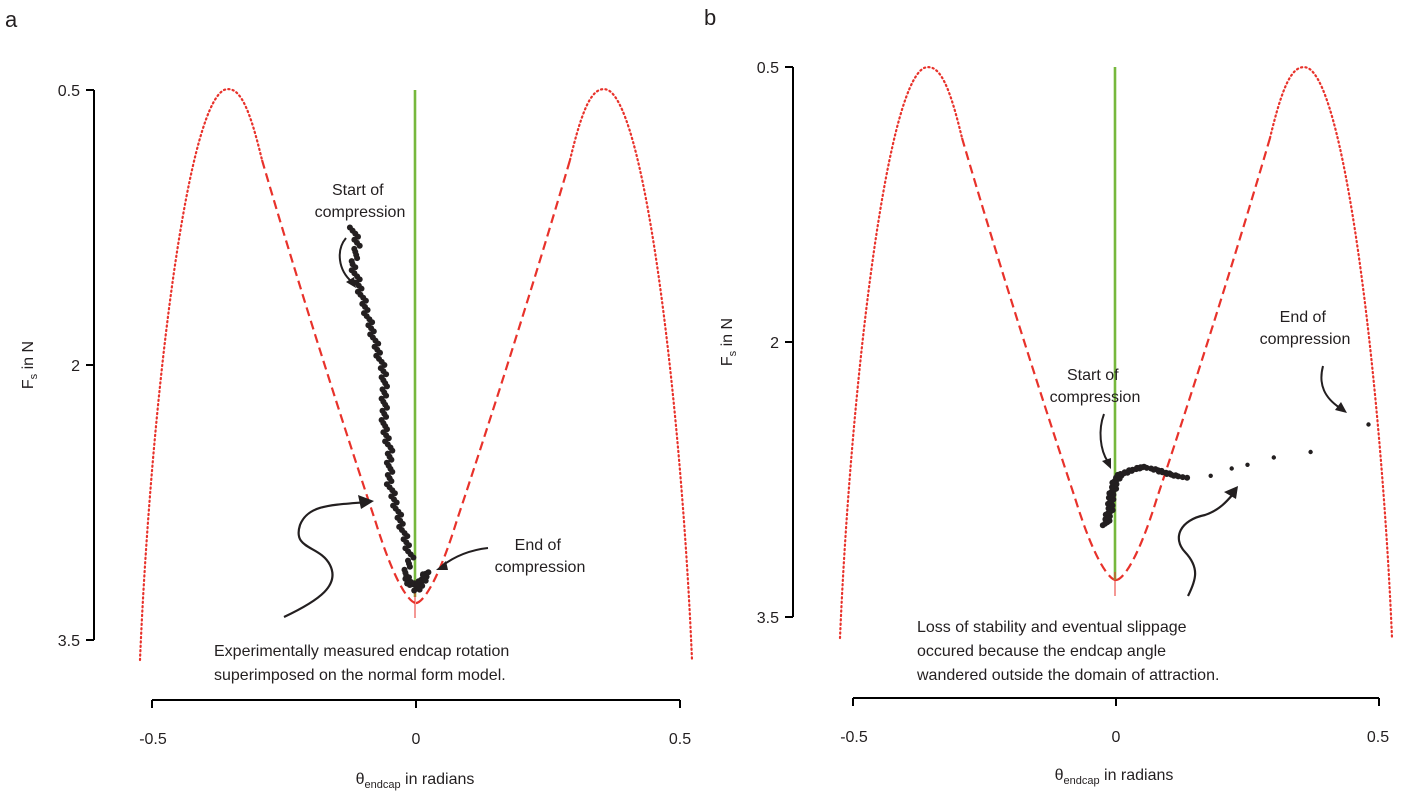 This screenshot has height=792, width=1406. What do you see at coordinates (201, 375) in the screenshot?
I see `unstable-branch-left-a` at bounding box center [201, 375].